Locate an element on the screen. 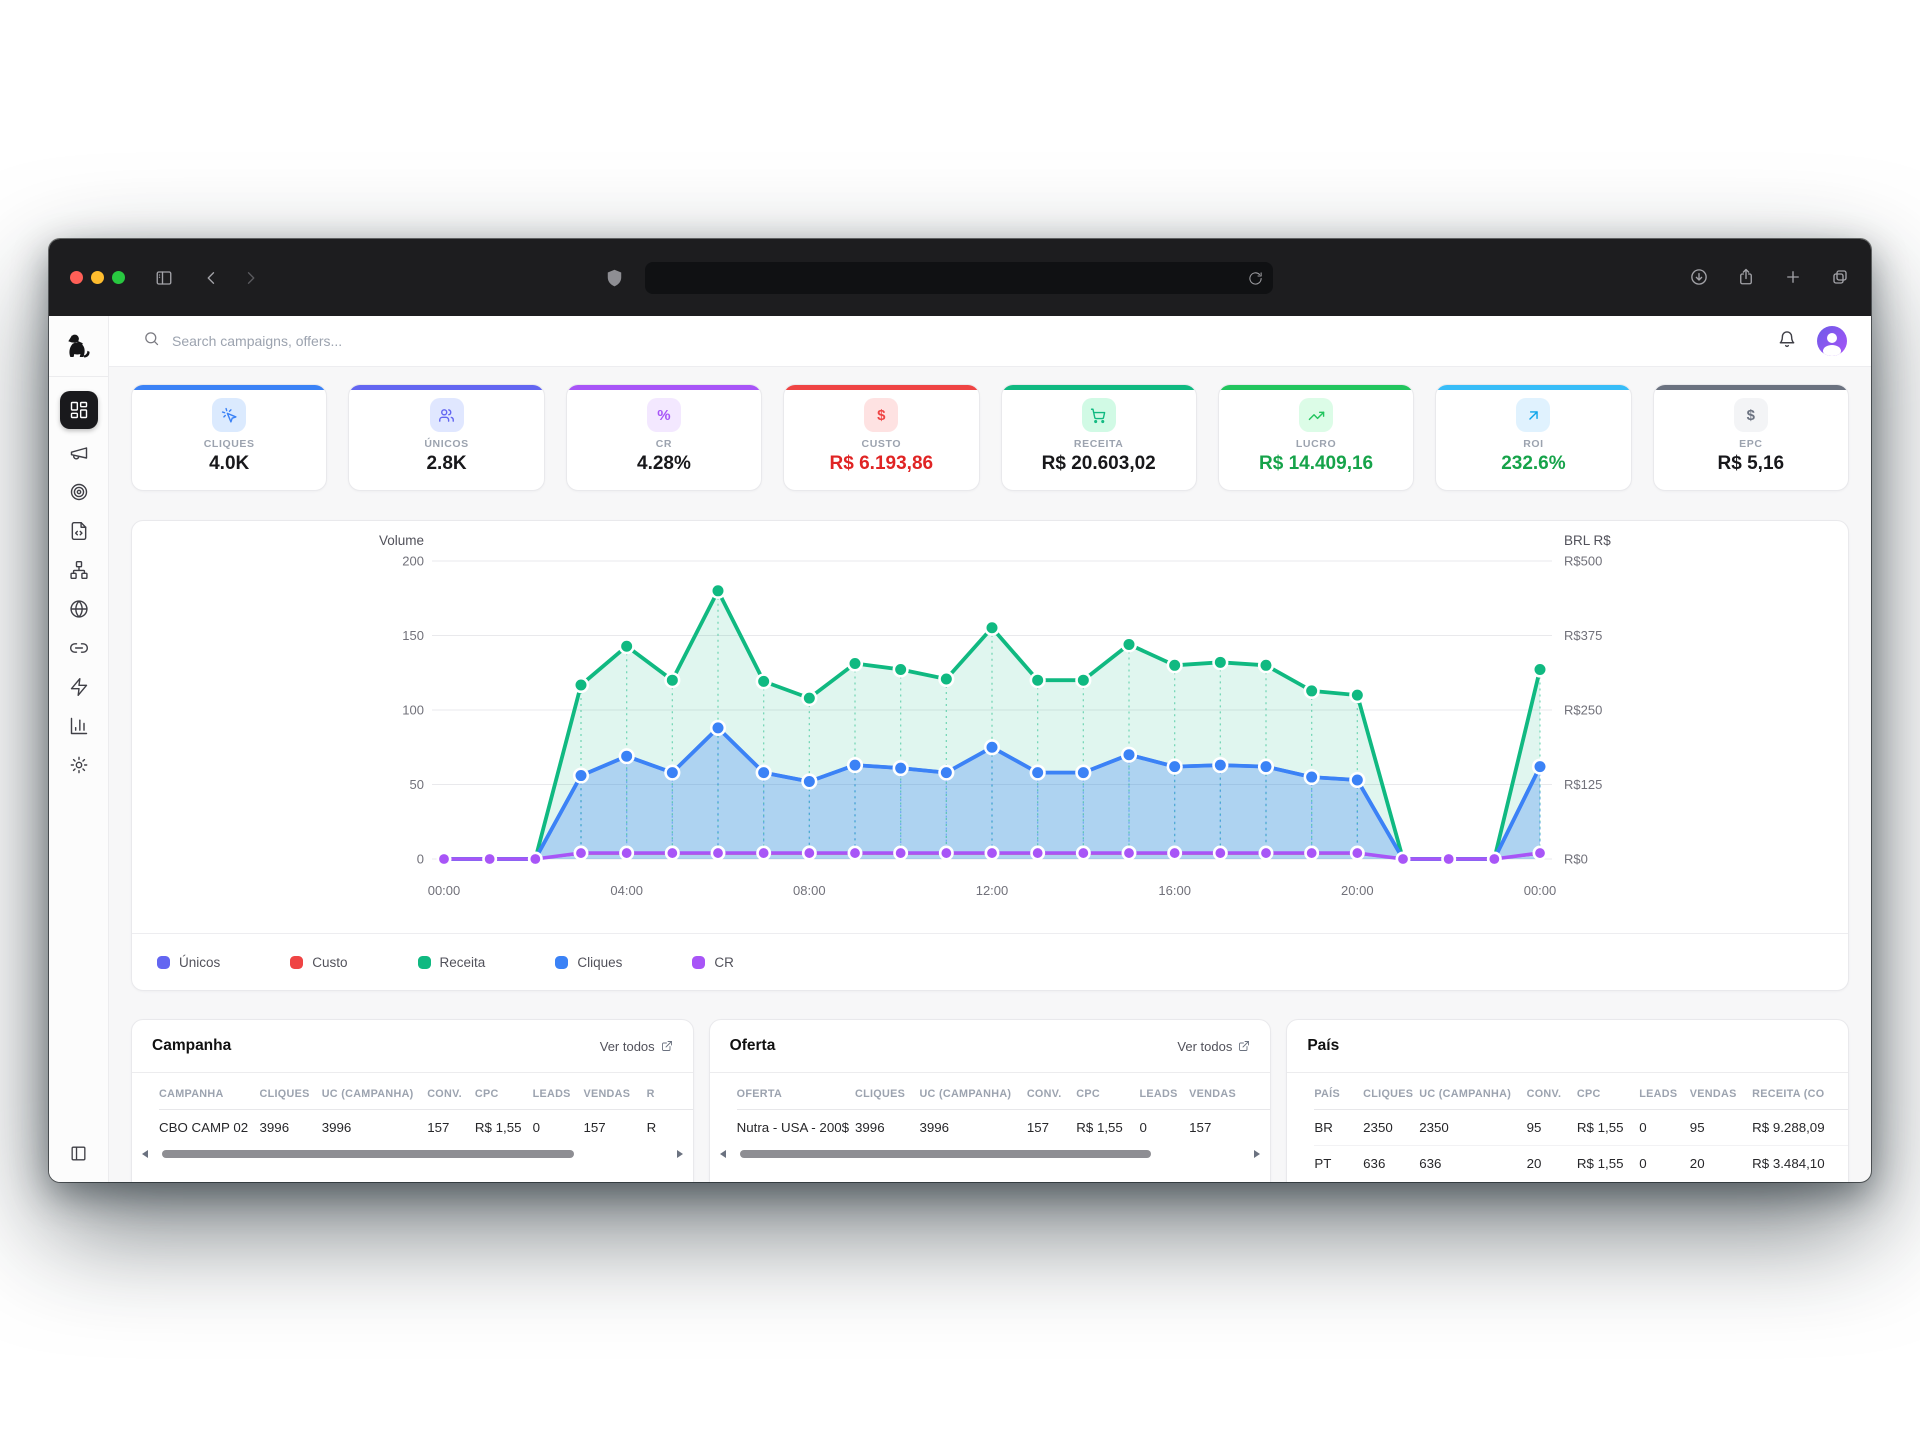 This screenshot has height=1440, width=1920. table-title: Oferta is located at coordinates (752, 1045).